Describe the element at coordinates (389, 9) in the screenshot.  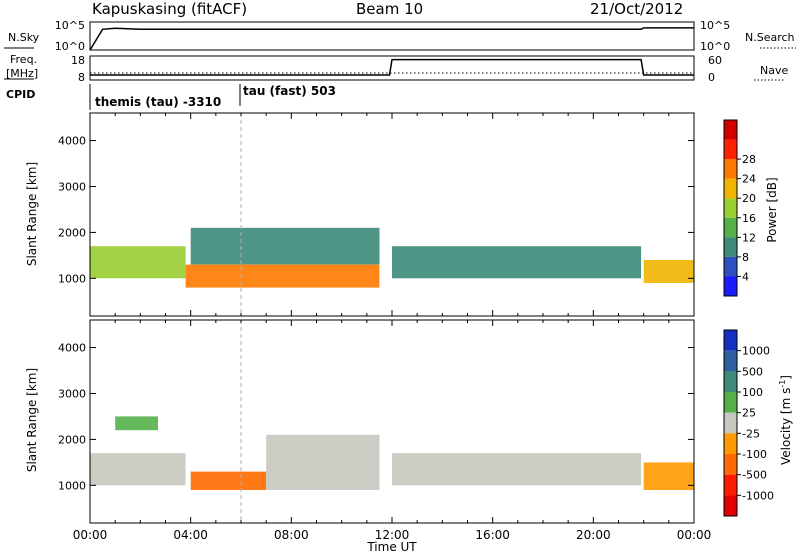
I see `beam-title: Beam 10` at that location.